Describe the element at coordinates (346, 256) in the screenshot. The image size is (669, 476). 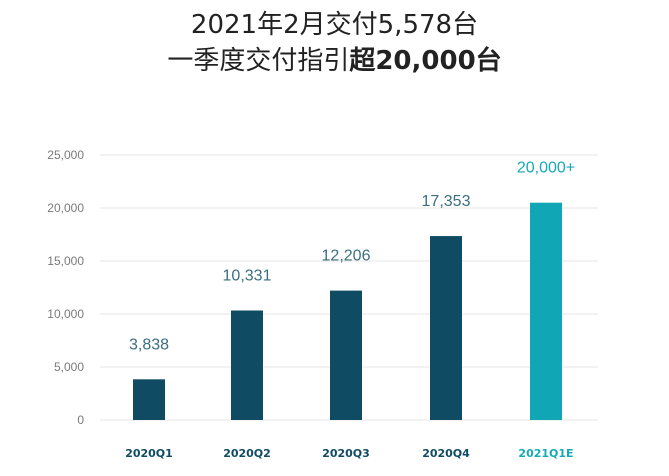
I see `data-label-2020q3: 12,206` at that location.